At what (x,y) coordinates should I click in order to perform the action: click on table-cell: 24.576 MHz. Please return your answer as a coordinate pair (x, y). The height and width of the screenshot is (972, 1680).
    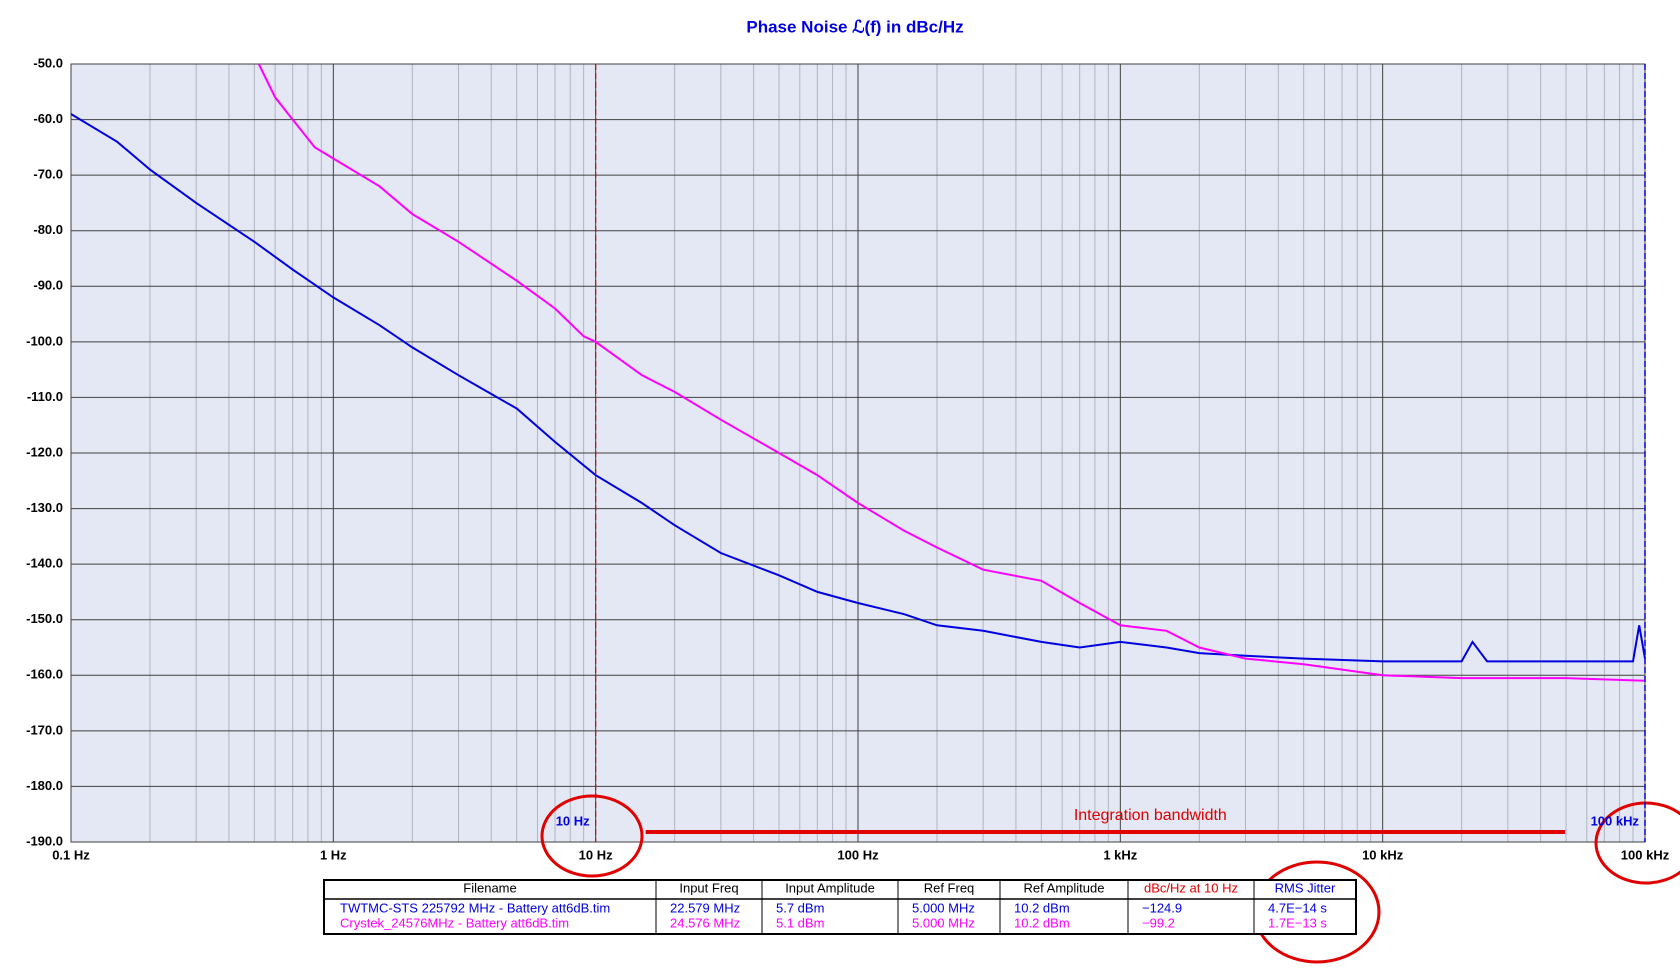
    Looking at the image, I should click on (705, 922).